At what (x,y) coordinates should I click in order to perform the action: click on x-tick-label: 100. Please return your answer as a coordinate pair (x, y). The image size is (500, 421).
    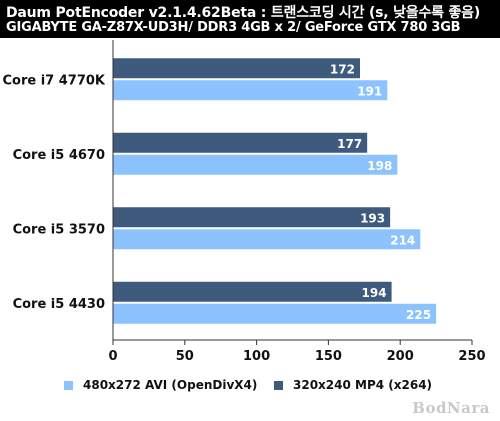
    Looking at the image, I should click on (256, 356).